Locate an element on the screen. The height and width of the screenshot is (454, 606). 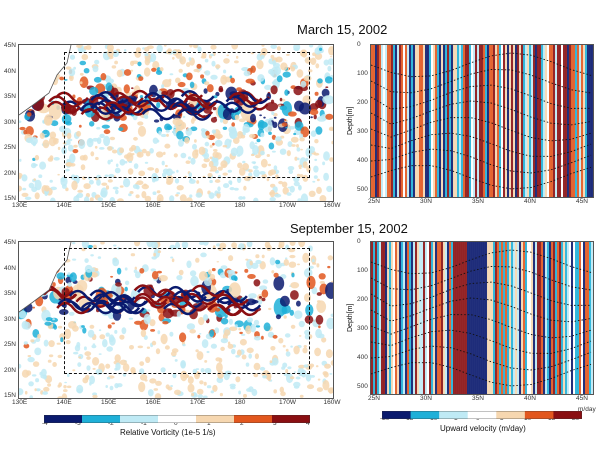
vorticity-colorbar-tick: -3 is located at coordinates (78, 423).